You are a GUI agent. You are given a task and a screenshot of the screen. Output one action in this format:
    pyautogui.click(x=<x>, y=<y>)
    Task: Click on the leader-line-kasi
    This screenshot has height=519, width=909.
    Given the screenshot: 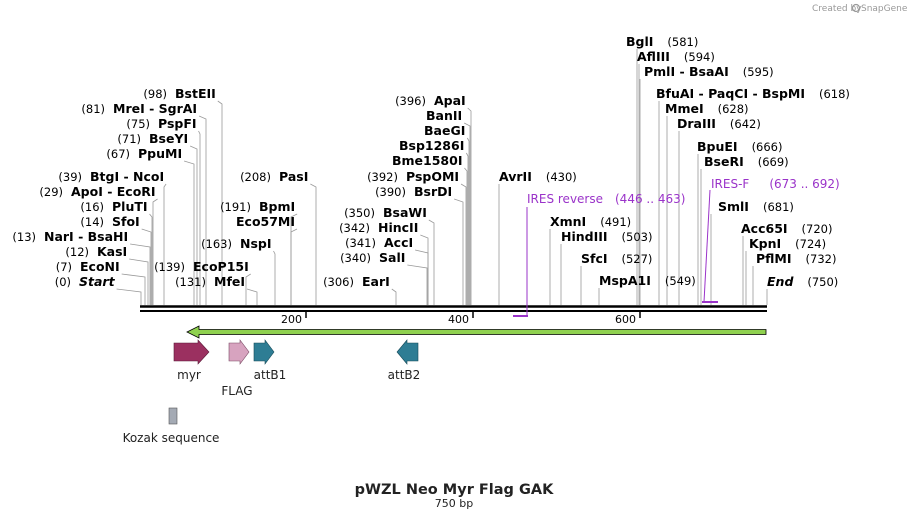 What is the action you would take?
    pyautogui.click(x=139, y=281)
    